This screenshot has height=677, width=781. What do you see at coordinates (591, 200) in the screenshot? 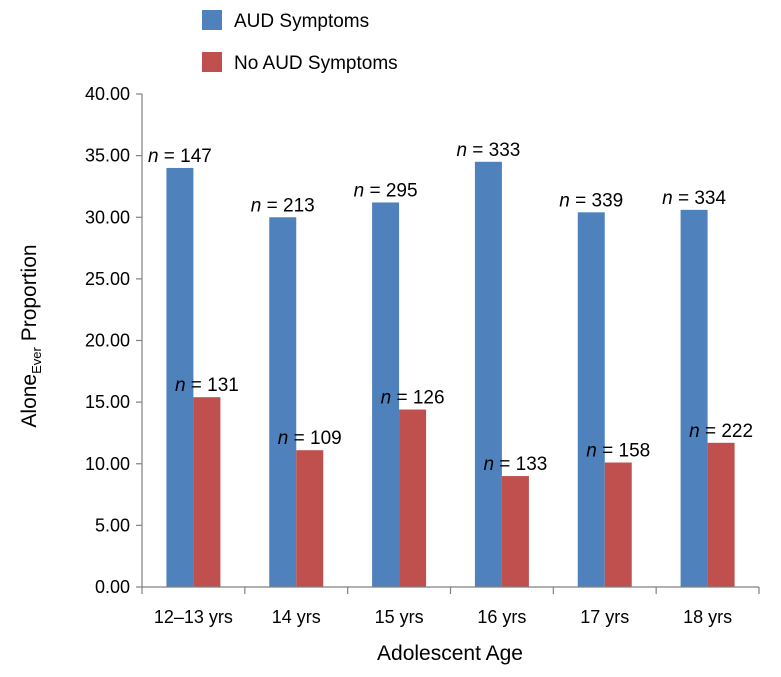
I see `bar-n-label: n = 339` at bounding box center [591, 200].